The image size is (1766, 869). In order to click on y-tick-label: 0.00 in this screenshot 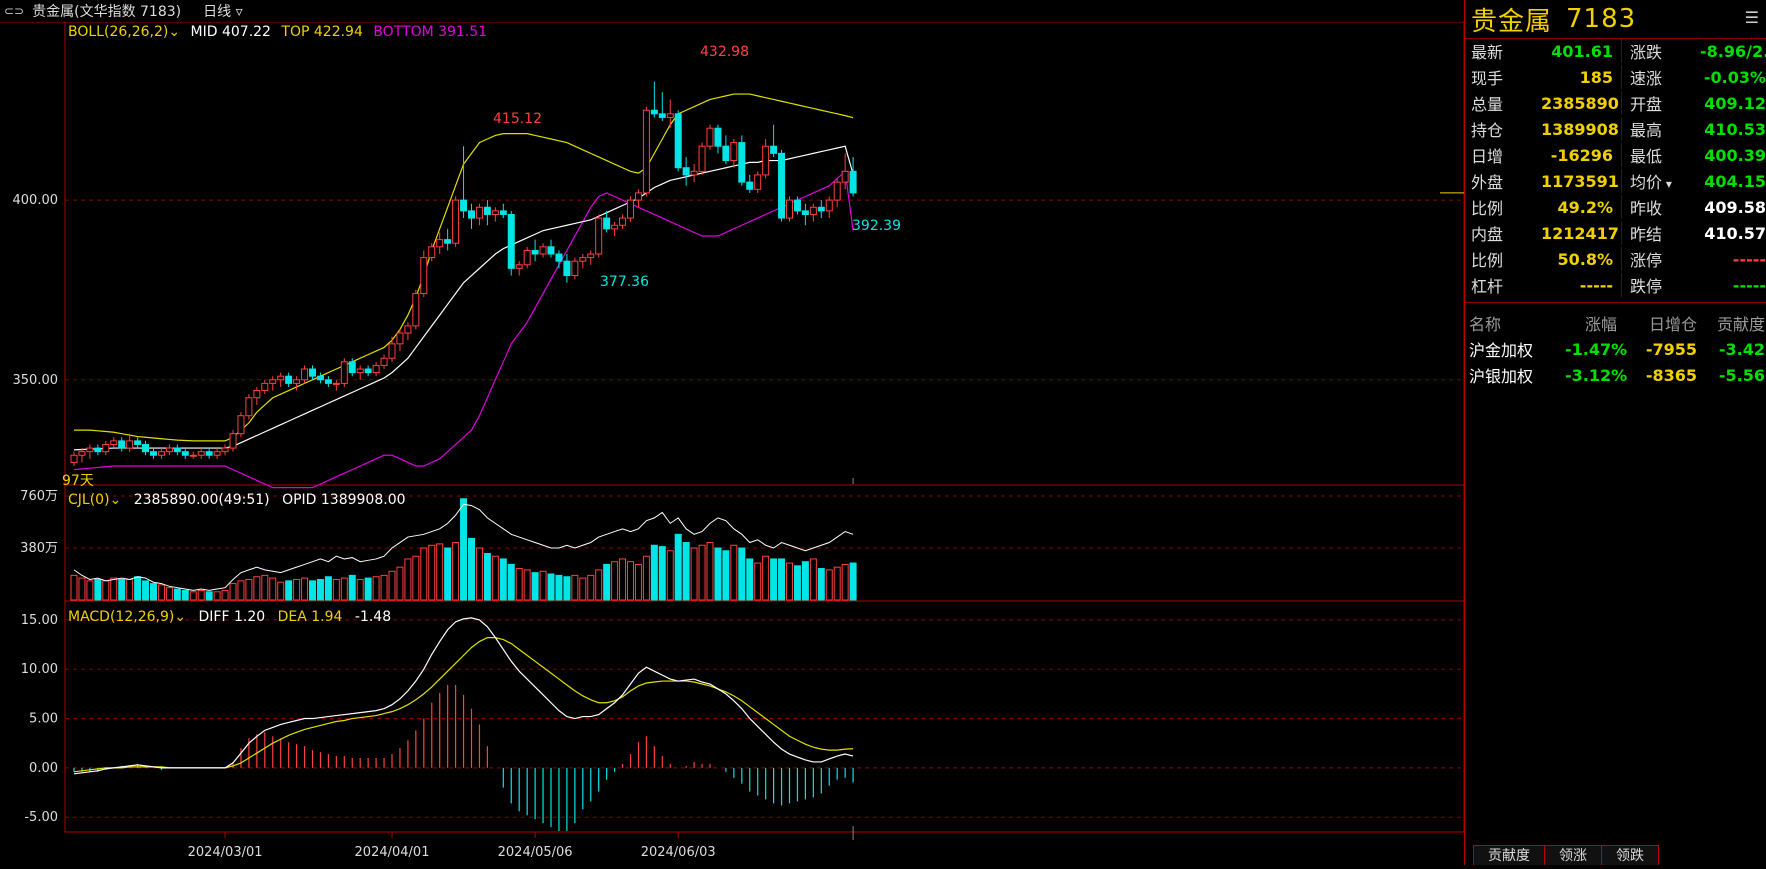, I will do `click(43, 768)`.